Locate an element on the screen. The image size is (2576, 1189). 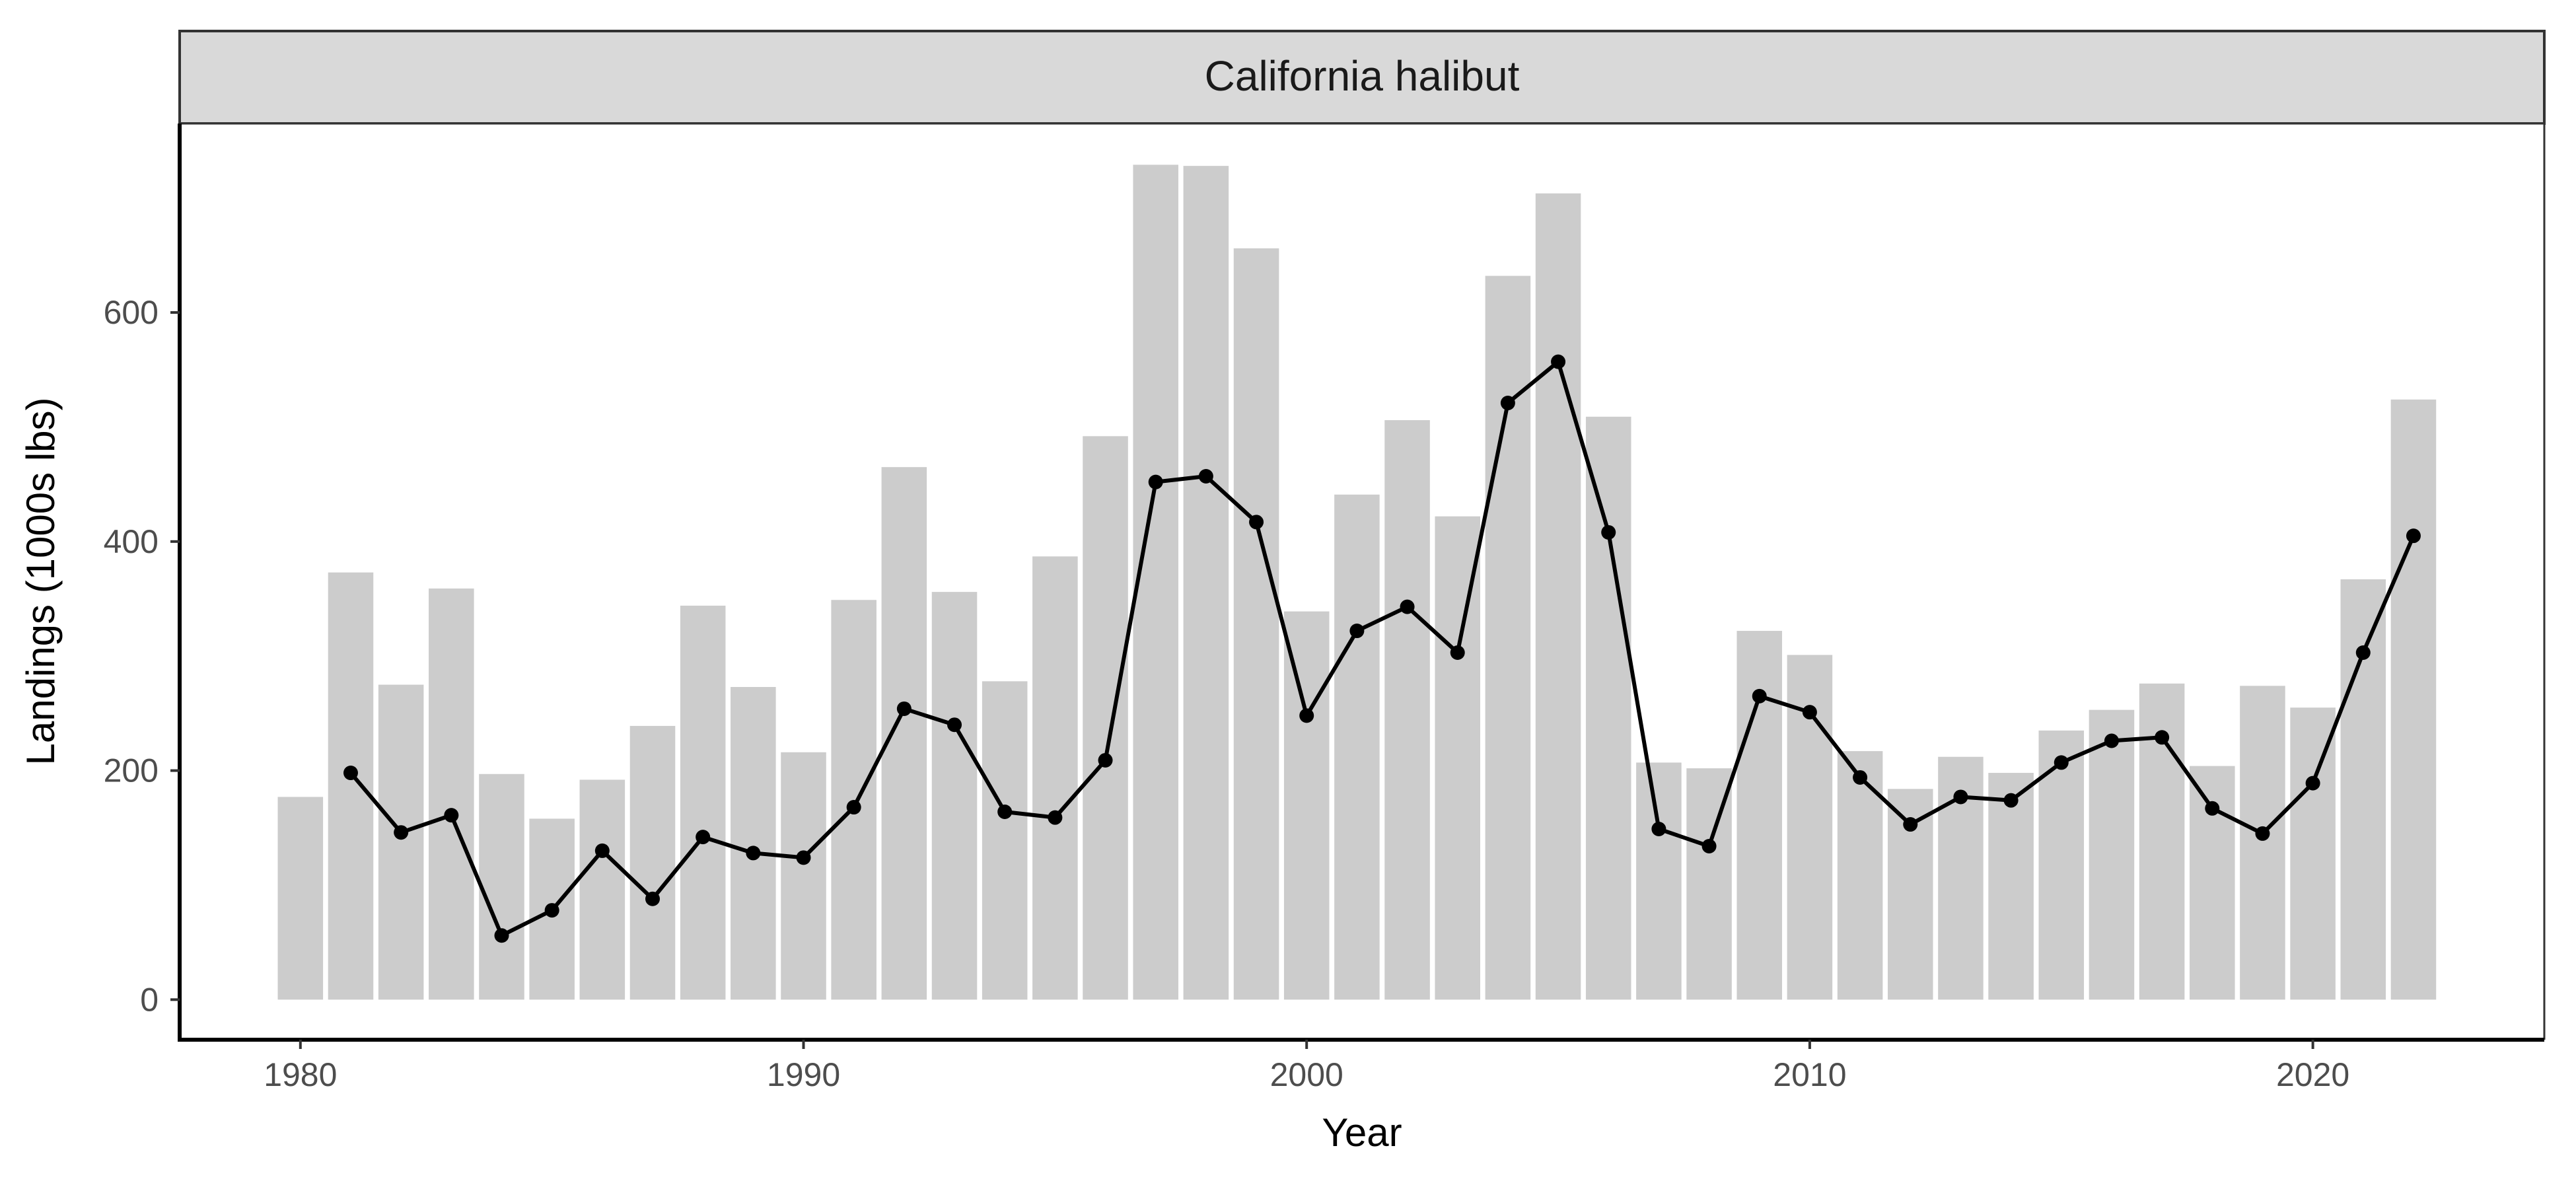
point-2010 is located at coordinates (1810, 712).